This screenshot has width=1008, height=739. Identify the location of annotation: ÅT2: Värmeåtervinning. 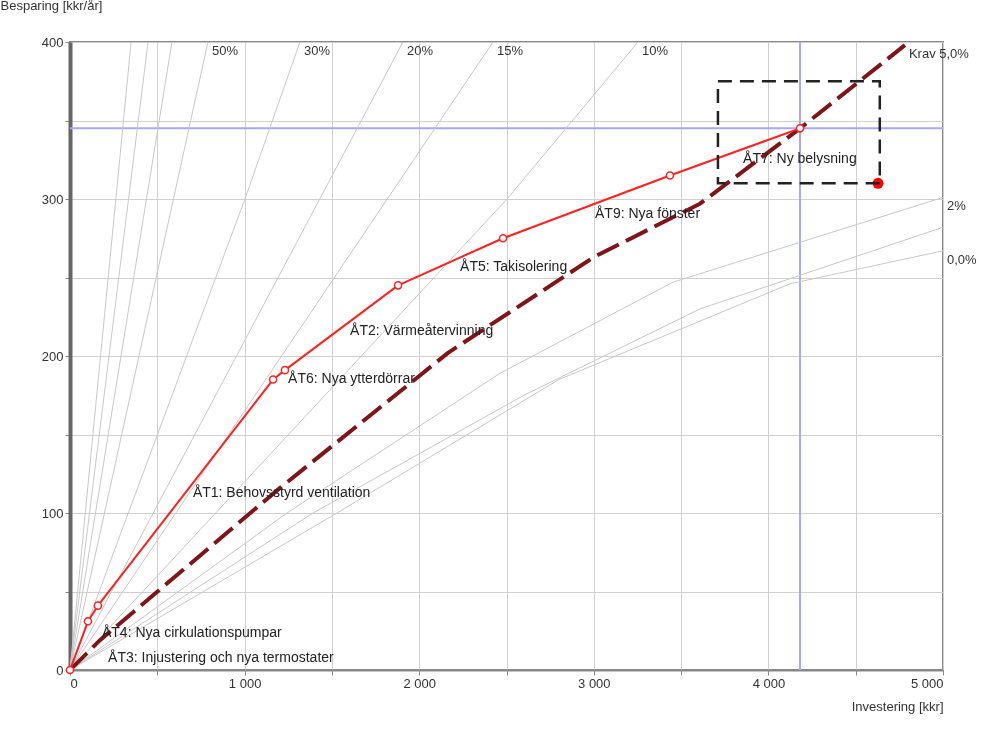
(422, 330).